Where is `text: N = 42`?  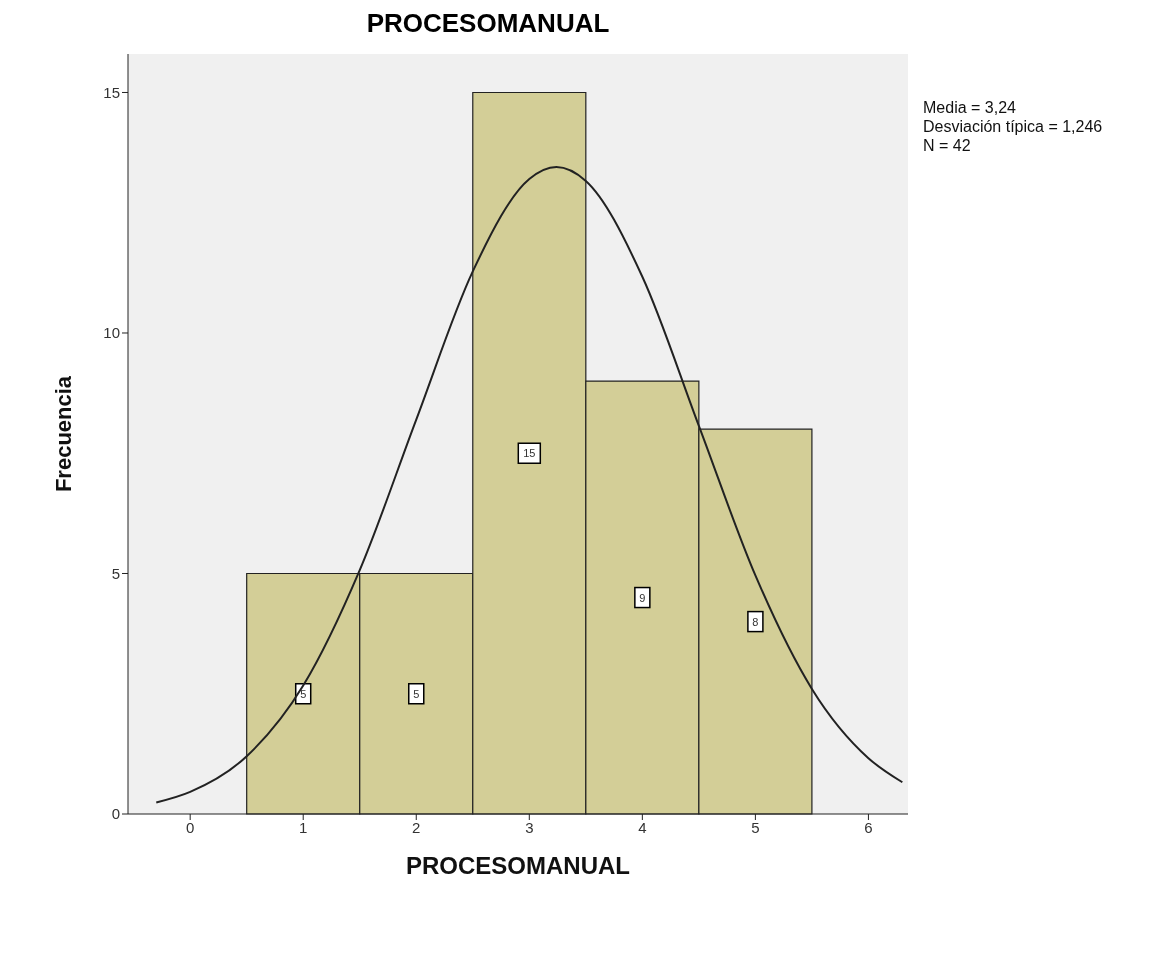
text: N = 42 is located at coordinates (947, 145).